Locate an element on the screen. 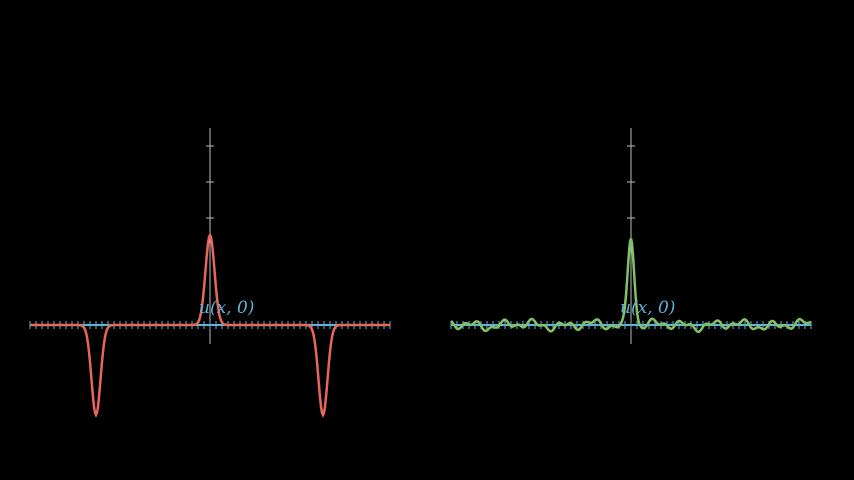  right-green-curve is located at coordinates (631, 286).